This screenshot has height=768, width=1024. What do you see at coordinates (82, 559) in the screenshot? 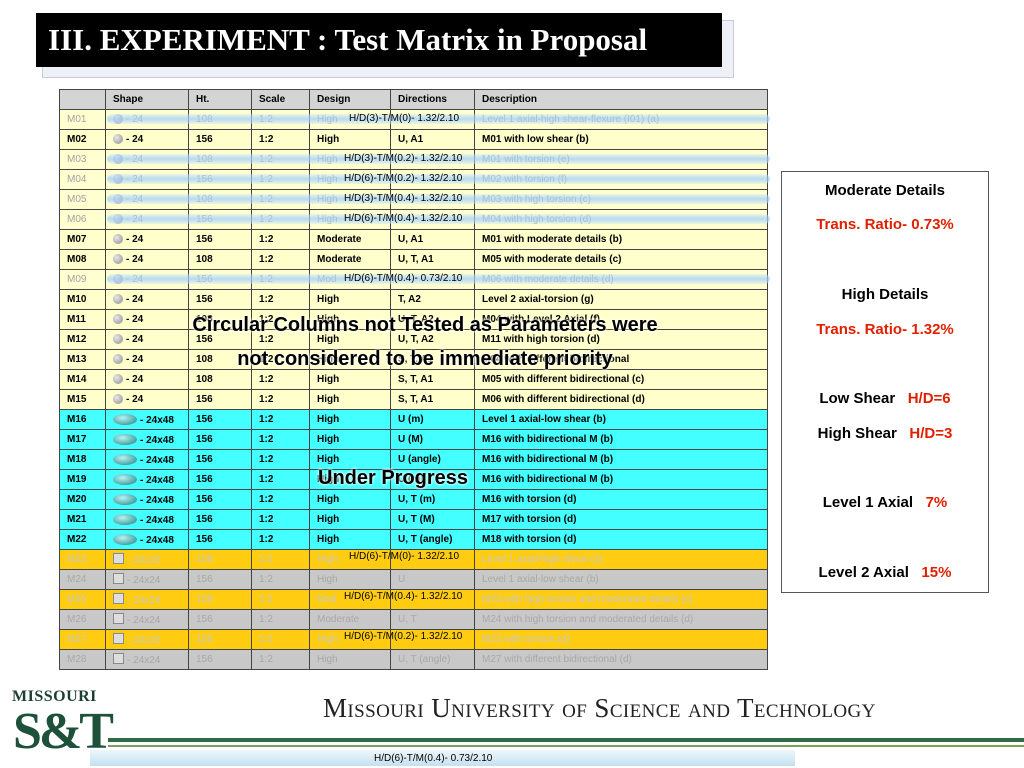
I see `cell-specimen-id: M23` at bounding box center [82, 559].